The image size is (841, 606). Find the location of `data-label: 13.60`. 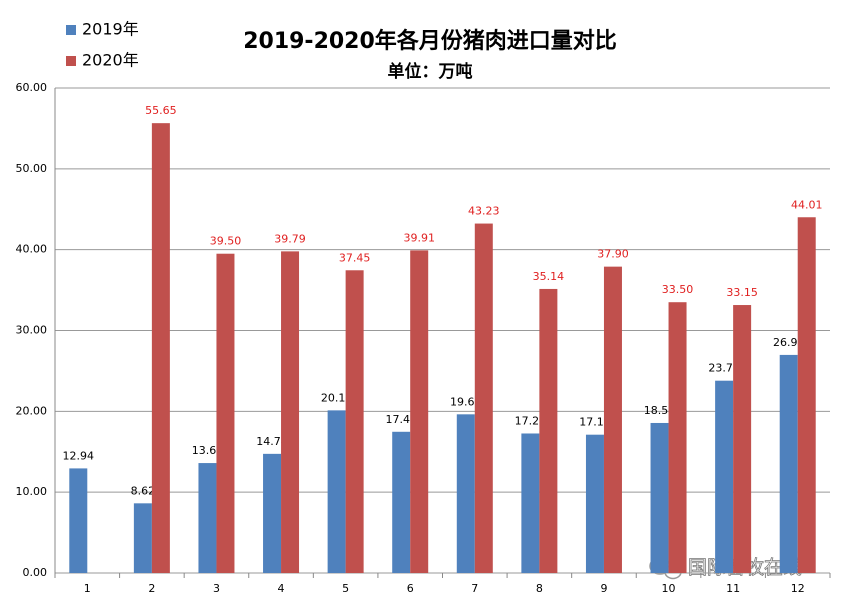

data-label: 13.60 is located at coordinates (208, 450).